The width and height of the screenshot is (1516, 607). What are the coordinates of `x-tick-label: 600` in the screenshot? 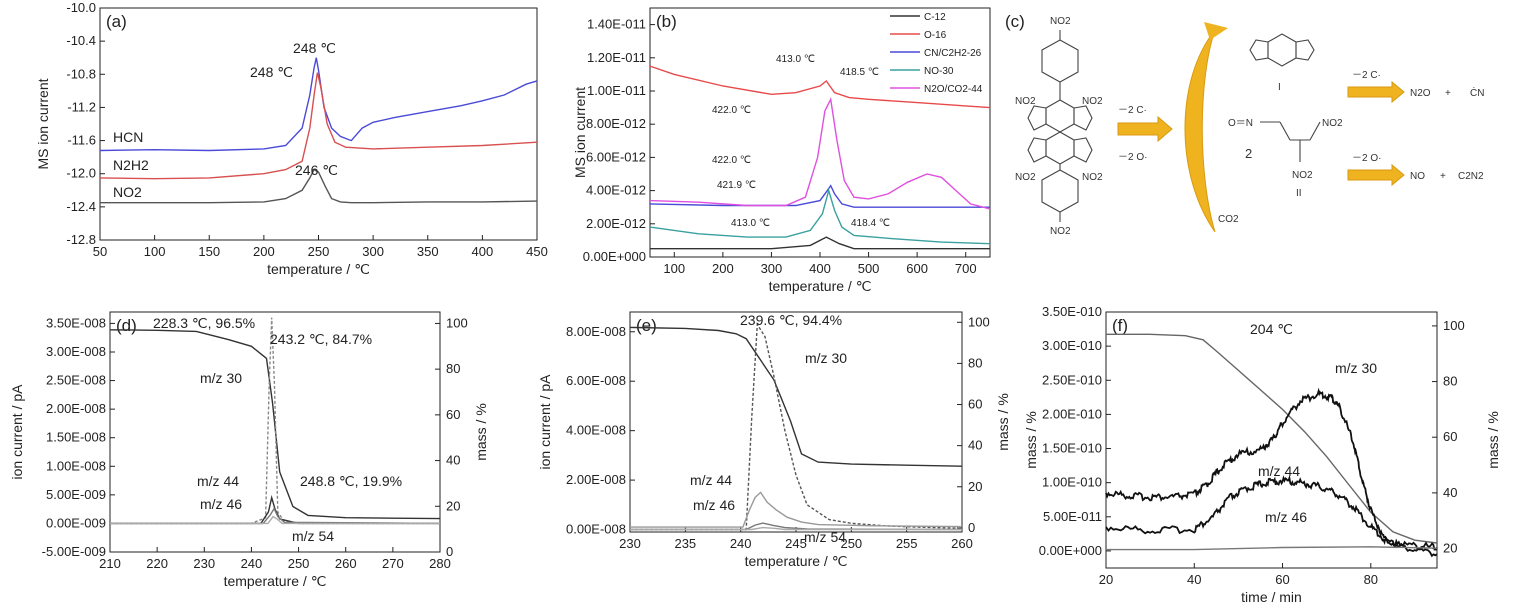 It's located at (917, 268).